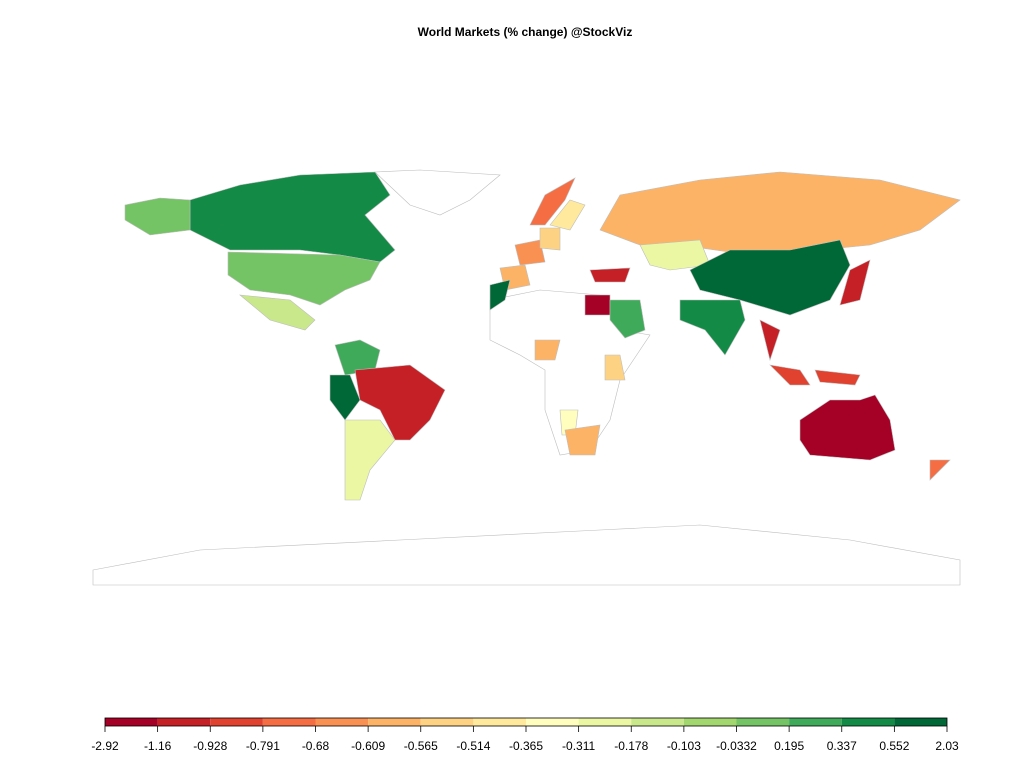 The height and width of the screenshot is (768, 1024). What do you see at coordinates (400, 402) in the screenshot?
I see `brazil` at bounding box center [400, 402].